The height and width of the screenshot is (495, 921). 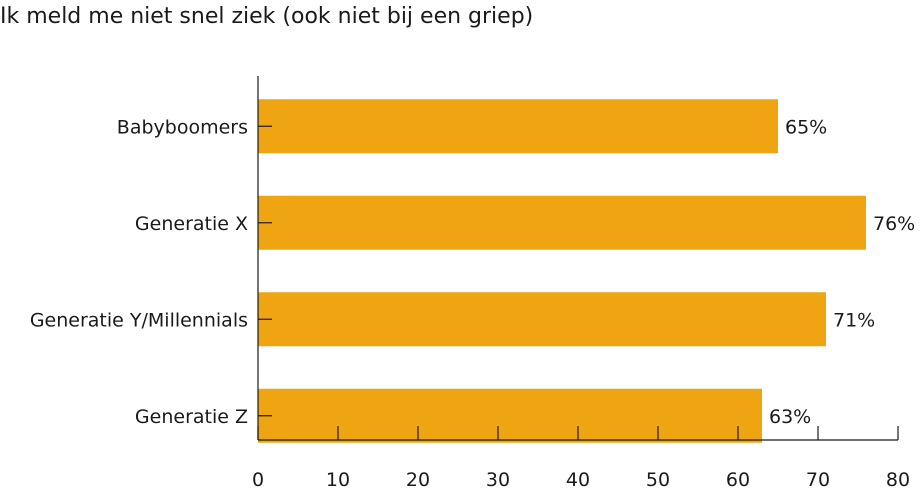 What do you see at coordinates (790, 417) in the screenshot?
I see `value-label-4: 63%` at bounding box center [790, 417].